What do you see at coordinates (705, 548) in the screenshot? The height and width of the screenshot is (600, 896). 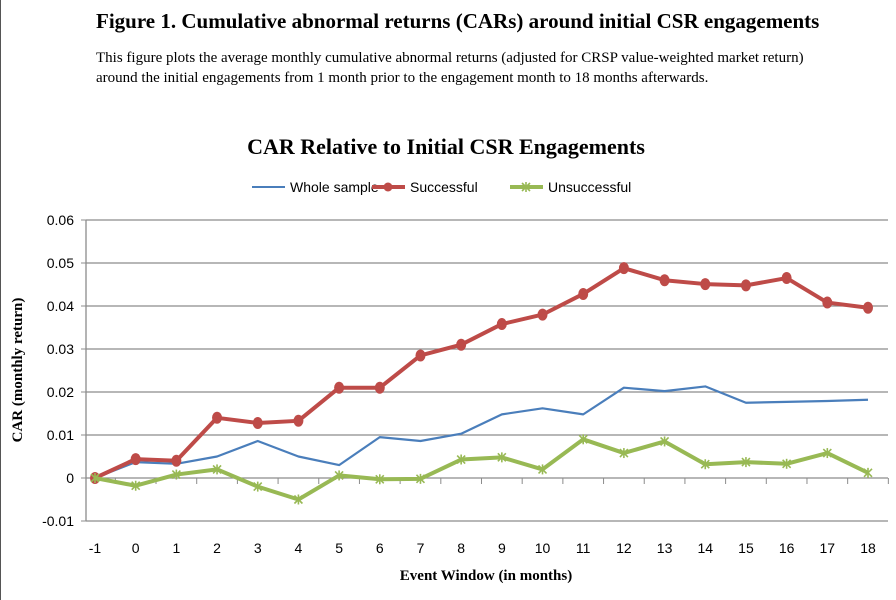 I see `x-tick-label: 14` at bounding box center [705, 548].